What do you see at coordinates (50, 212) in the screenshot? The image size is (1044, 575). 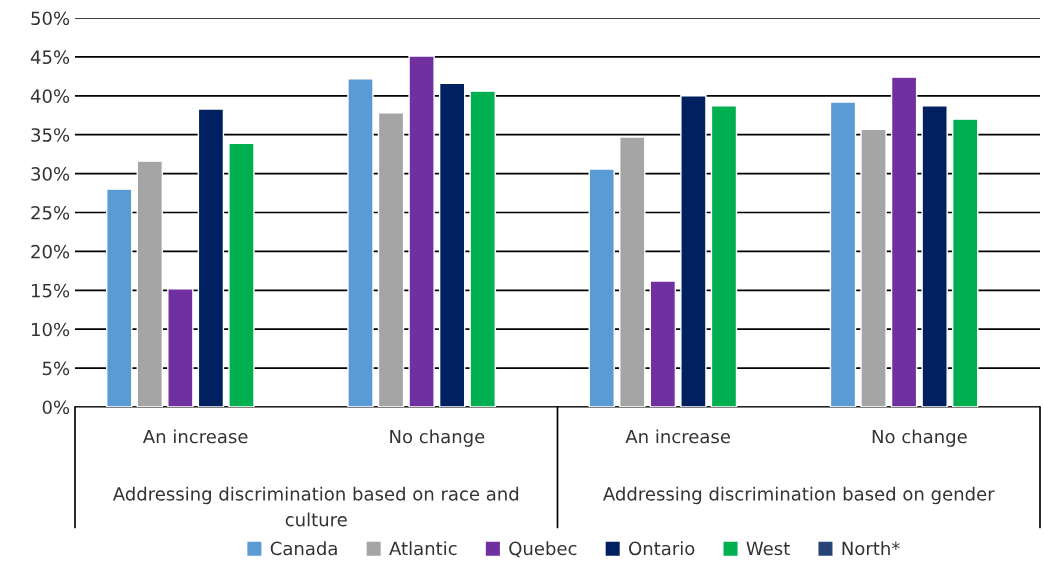 I see `y-tick-label: 25%` at bounding box center [50, 212].